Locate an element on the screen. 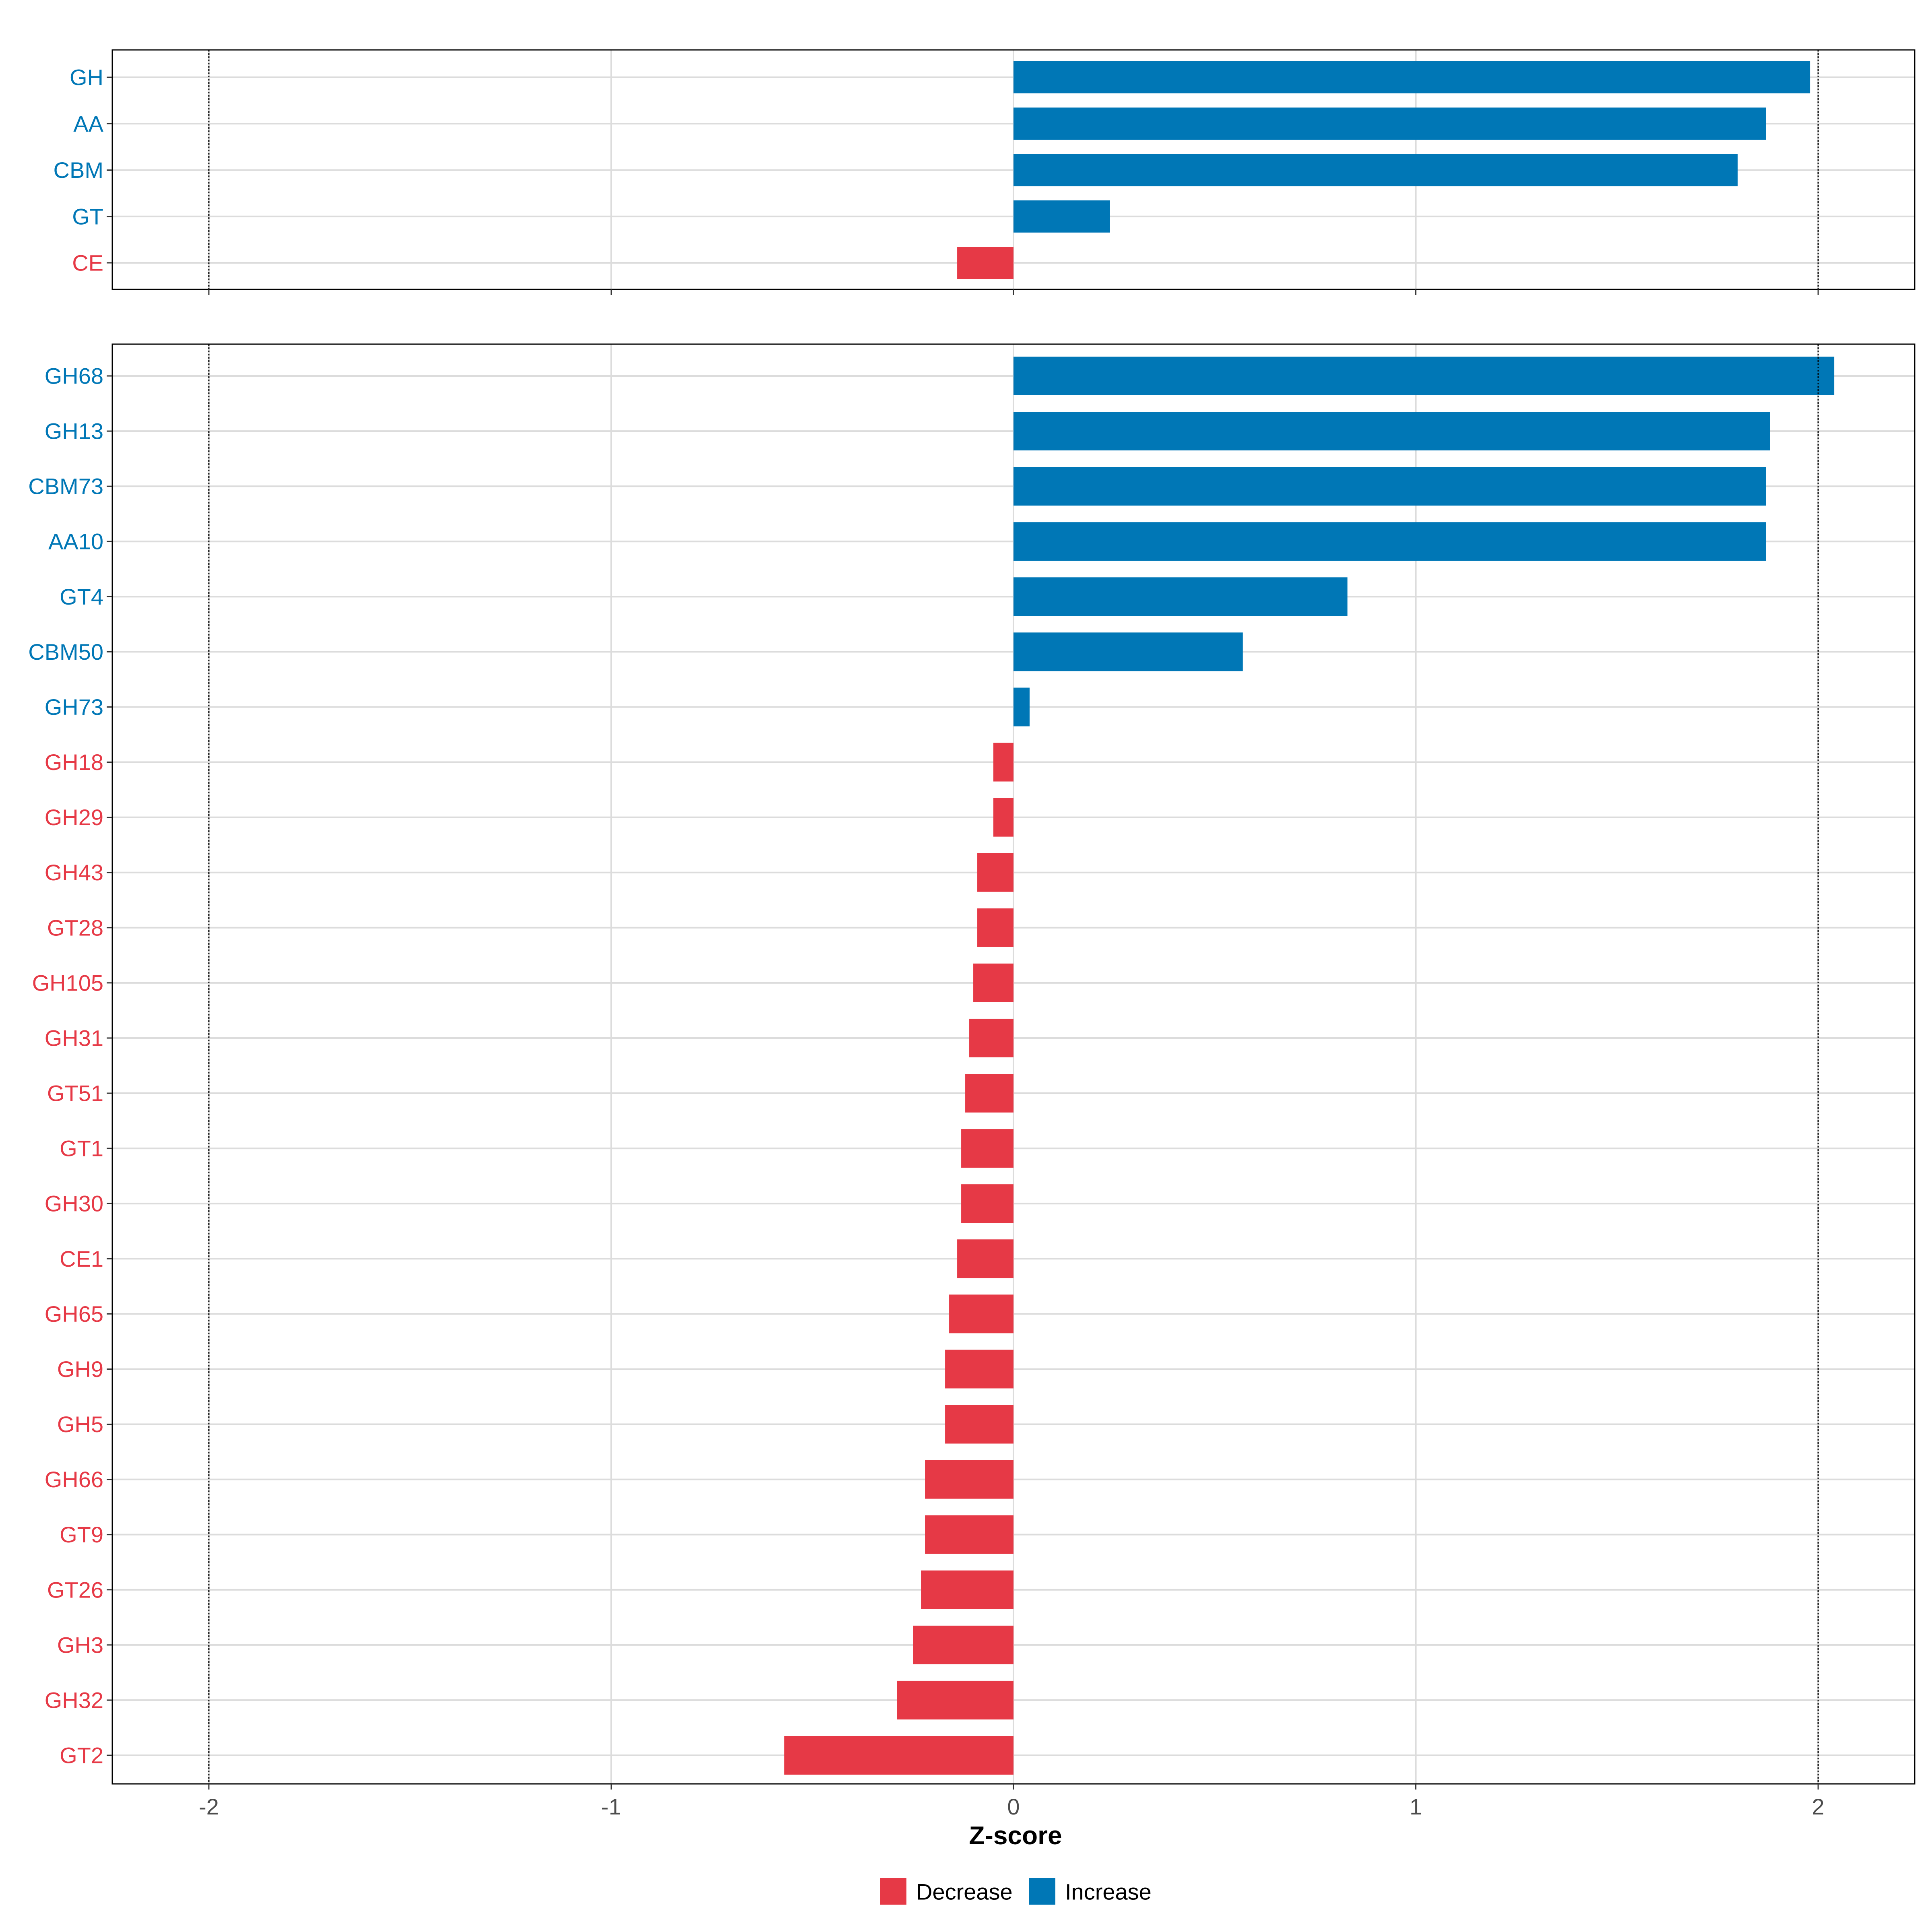  y-tick-label-cbm50: CBM50 is located at coordinates (65, 652).